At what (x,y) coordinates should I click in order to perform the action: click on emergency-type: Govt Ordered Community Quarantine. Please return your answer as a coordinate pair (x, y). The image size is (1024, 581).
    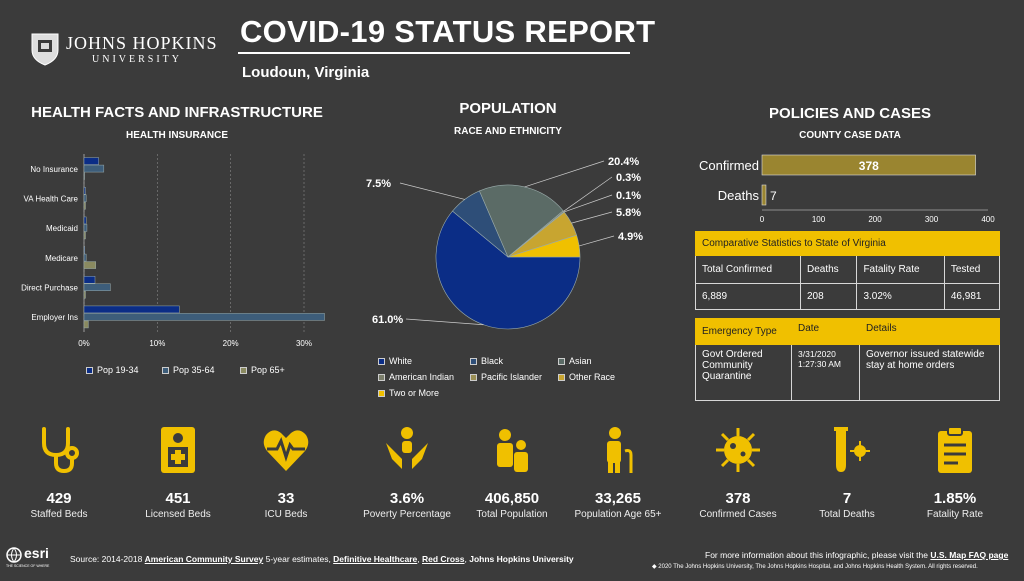
    Looking at the image, I should click on (743, 372).